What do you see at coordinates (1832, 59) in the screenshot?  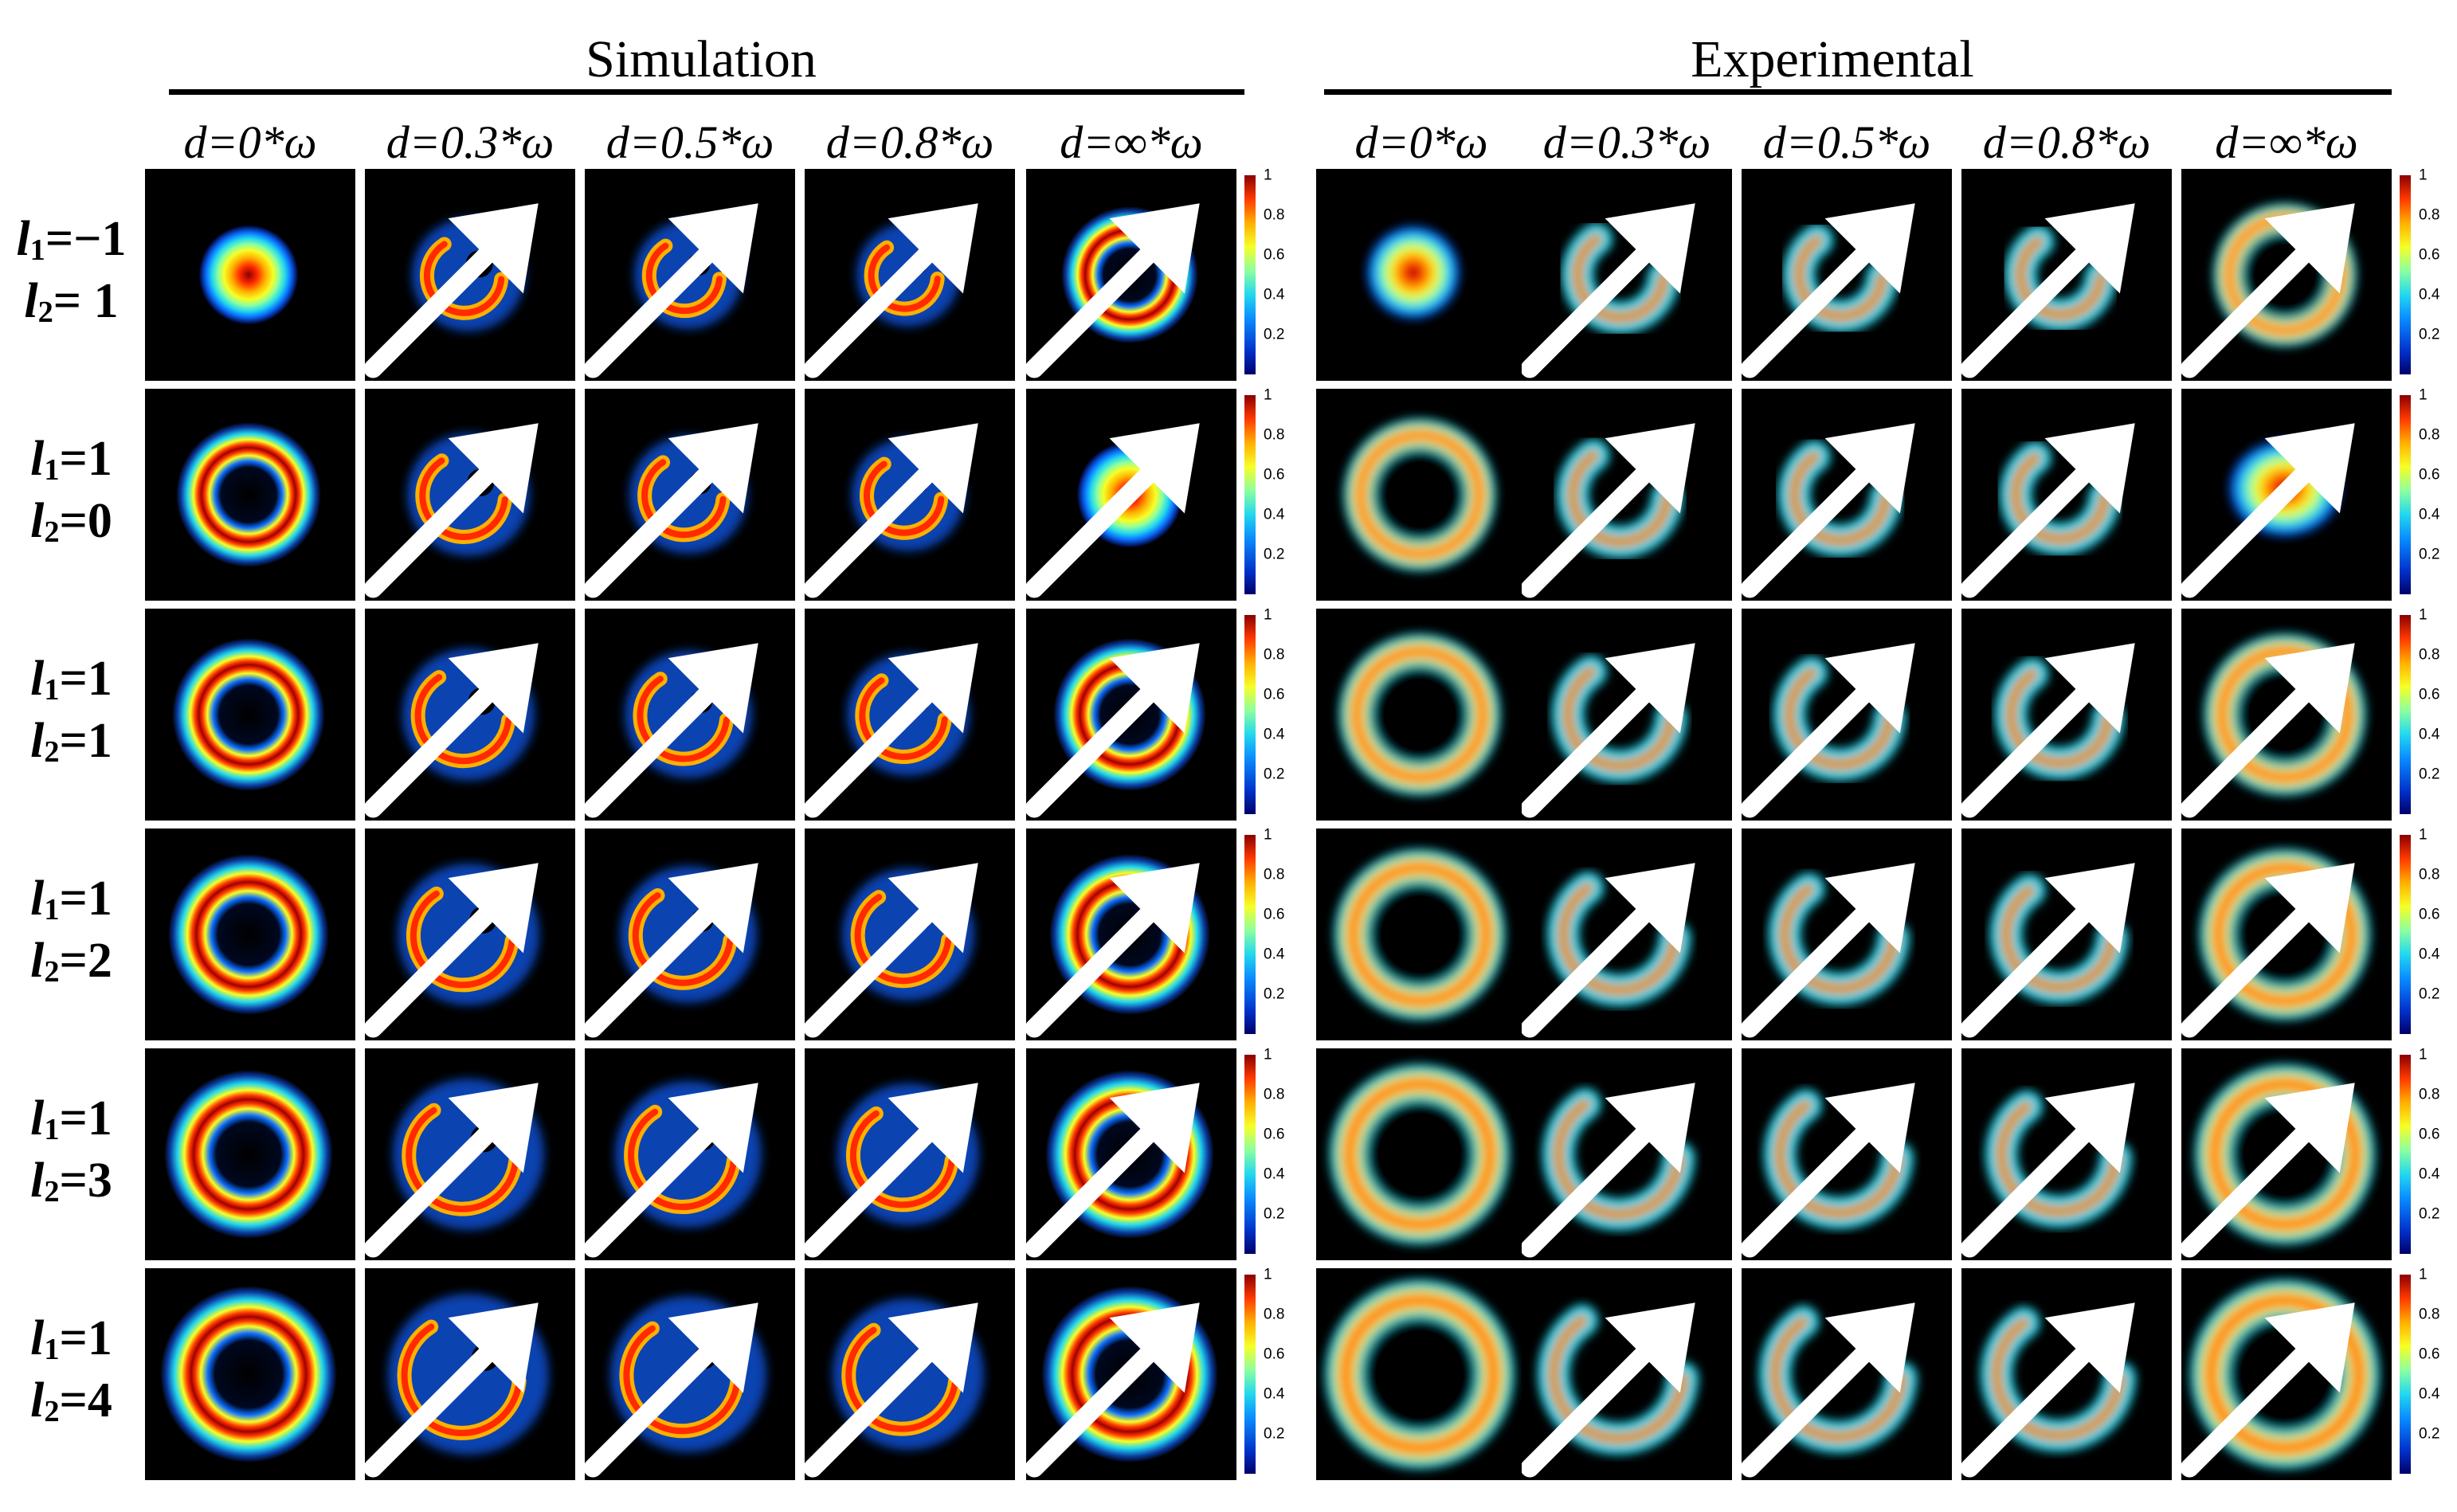 I see `experimental-title: Experimental` at bounding box center [1832, 59].